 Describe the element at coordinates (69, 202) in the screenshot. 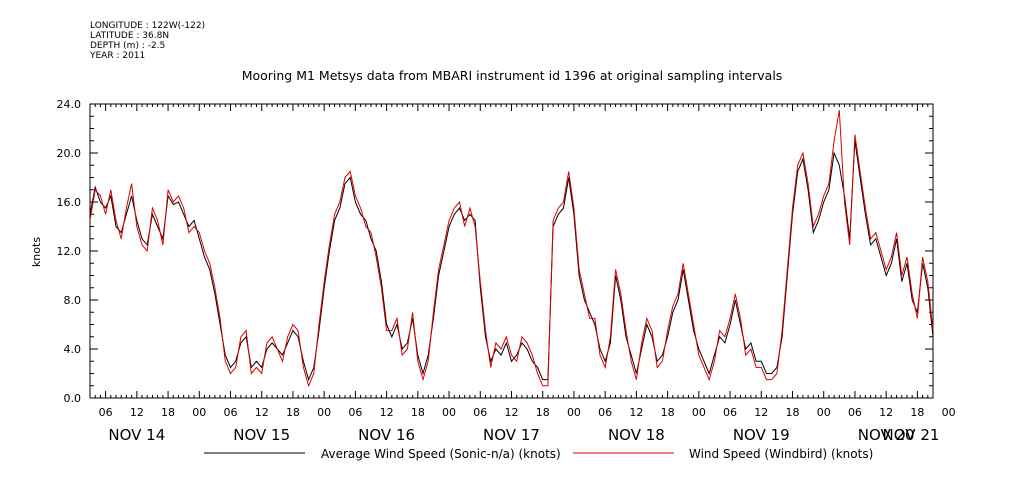

I see `y-tick-label: 16.0` at that location.